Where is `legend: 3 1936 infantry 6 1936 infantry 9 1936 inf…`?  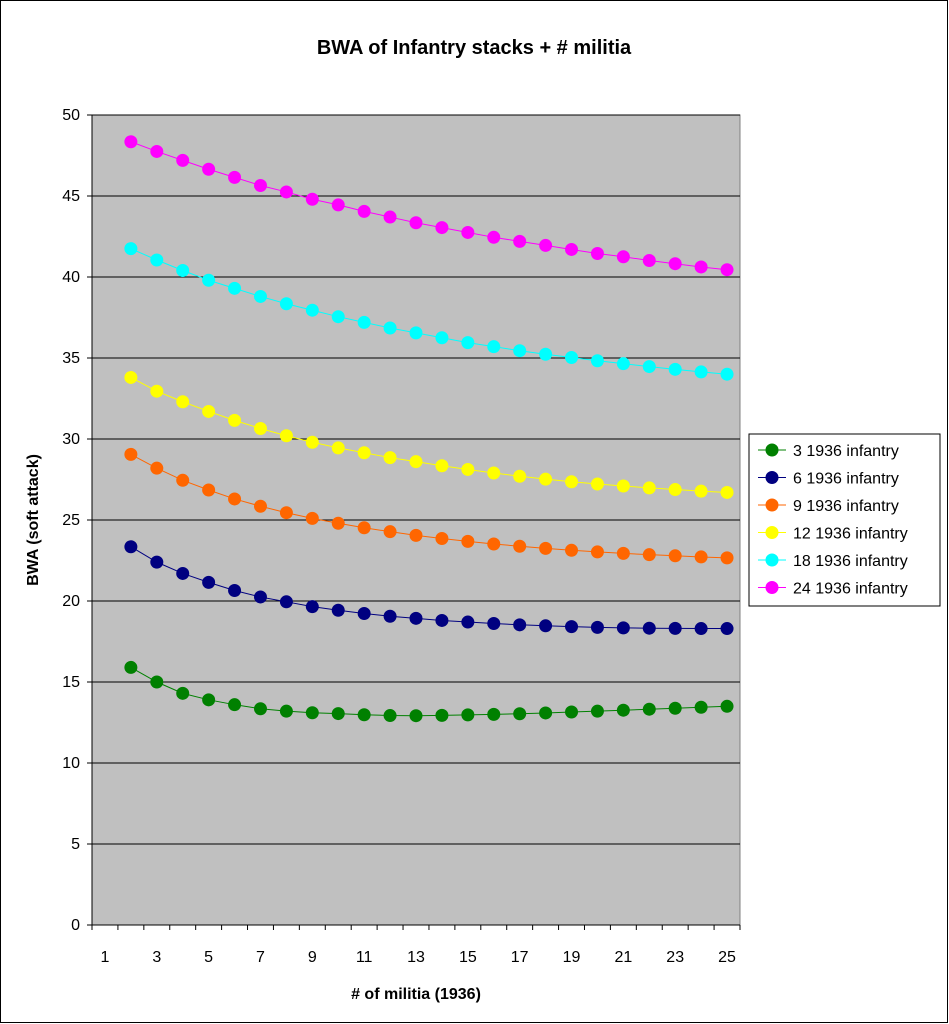
legend: 3 1936 infantry 6 1936 infantry 9 1936 inf… is located at coordinates (844, 520).